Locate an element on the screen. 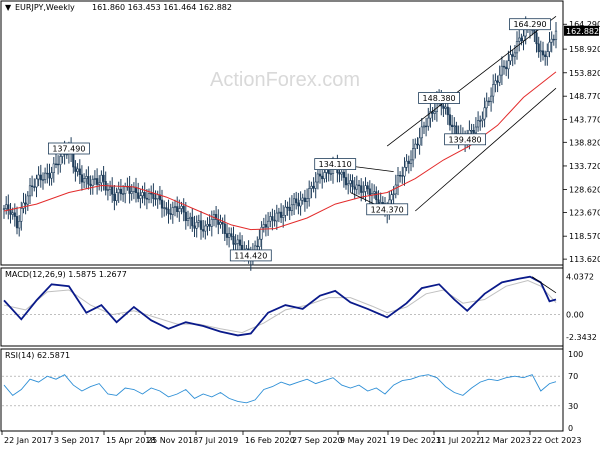 This screenshot has width=600, height=450. price-tick-label: 118.570 is located at coordinates (584, 236).